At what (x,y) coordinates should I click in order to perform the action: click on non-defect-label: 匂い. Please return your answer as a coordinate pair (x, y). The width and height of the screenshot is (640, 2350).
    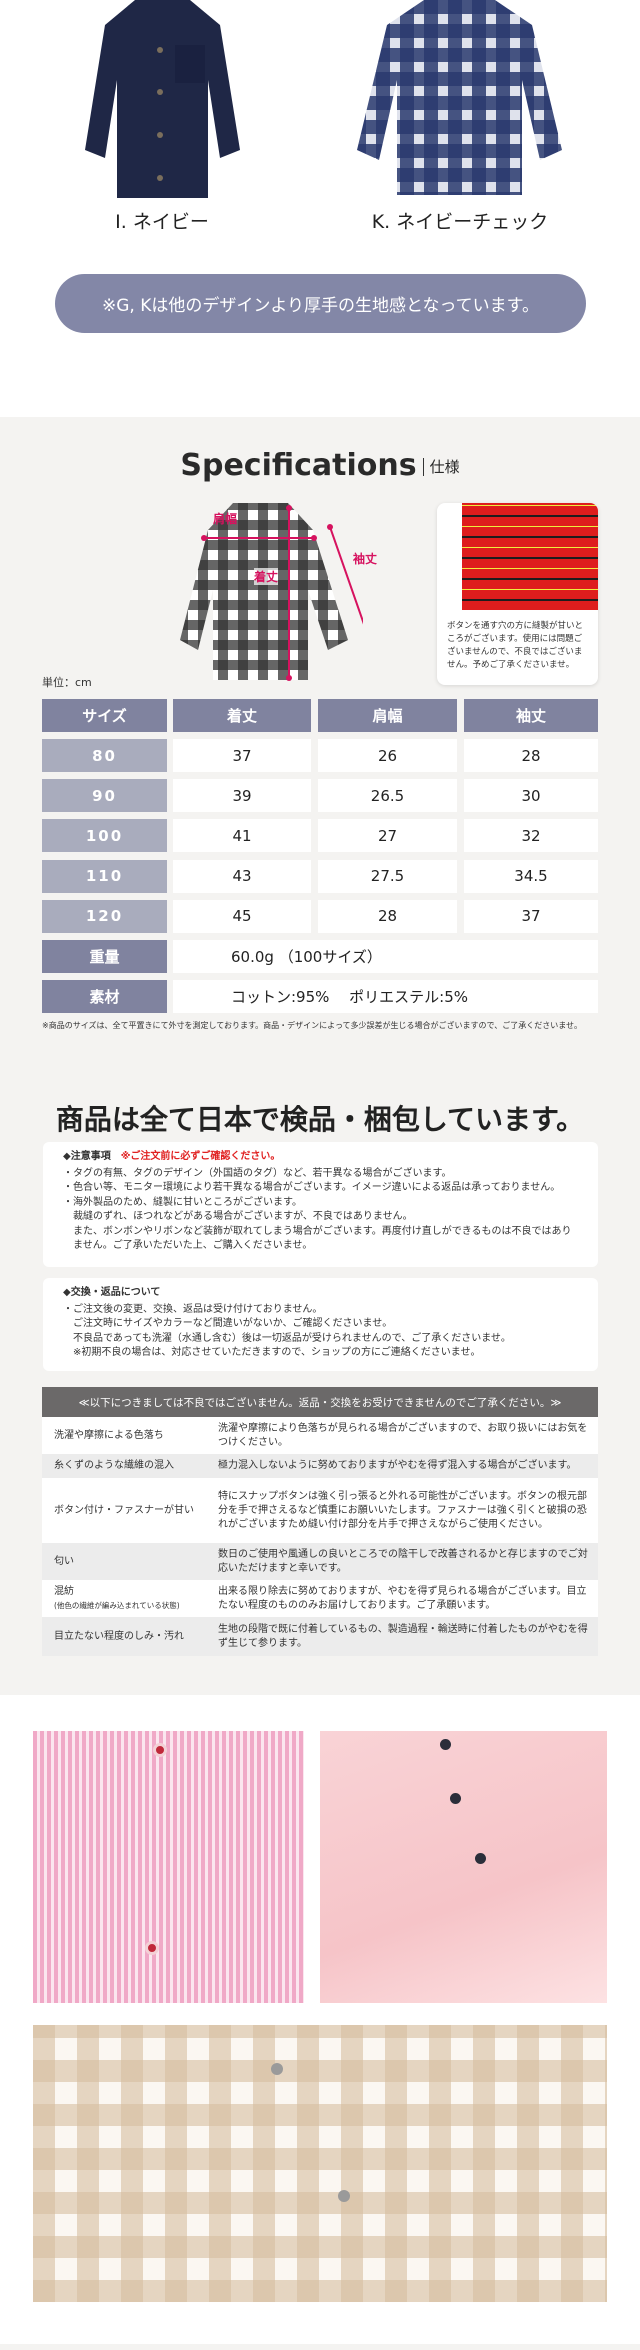
    Looking at the image, I should click on (130, 1562).